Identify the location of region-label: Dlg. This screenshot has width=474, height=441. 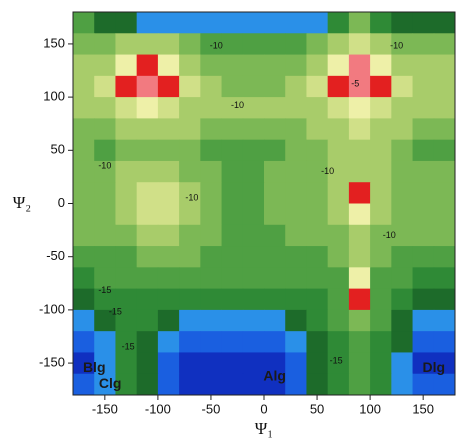
(433, 367).